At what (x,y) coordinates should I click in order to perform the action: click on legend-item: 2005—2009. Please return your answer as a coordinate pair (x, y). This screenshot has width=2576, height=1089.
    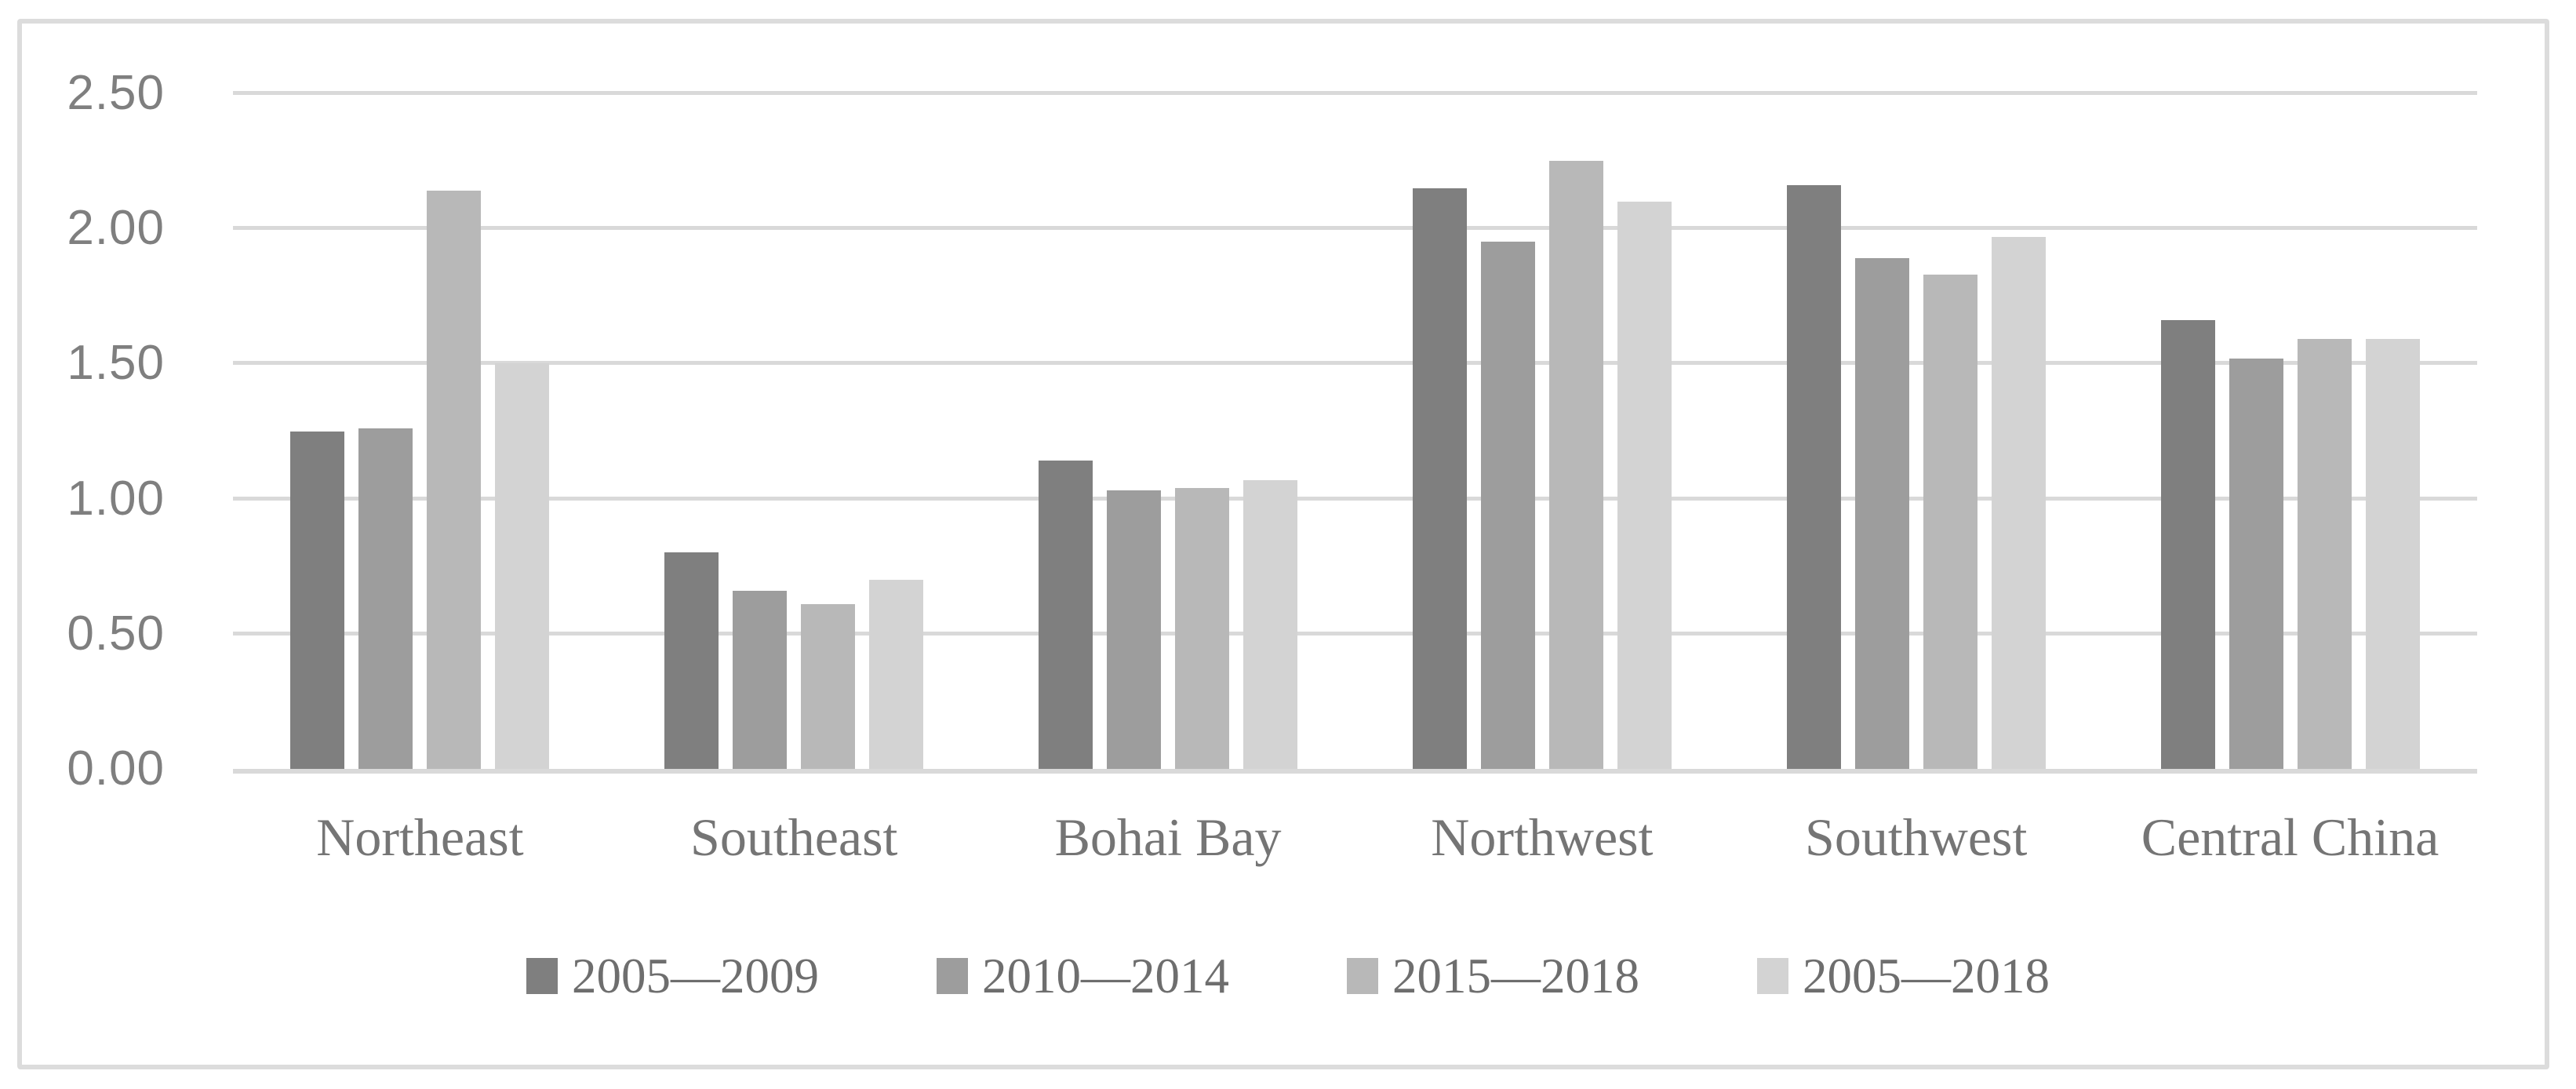
    Looking at the image, I should click on (672, 977).